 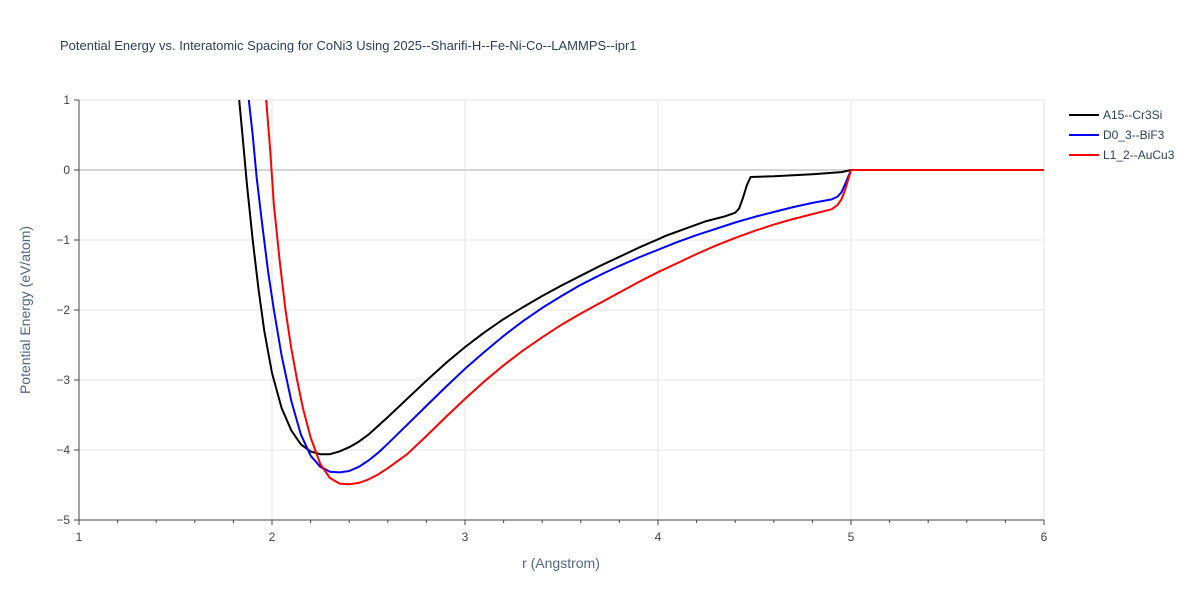 What do you see at coordinates (1139, 155) in the screenshot?
I see `legend-label: L1_2--AuCu3` at bounding box center [1139, 155].